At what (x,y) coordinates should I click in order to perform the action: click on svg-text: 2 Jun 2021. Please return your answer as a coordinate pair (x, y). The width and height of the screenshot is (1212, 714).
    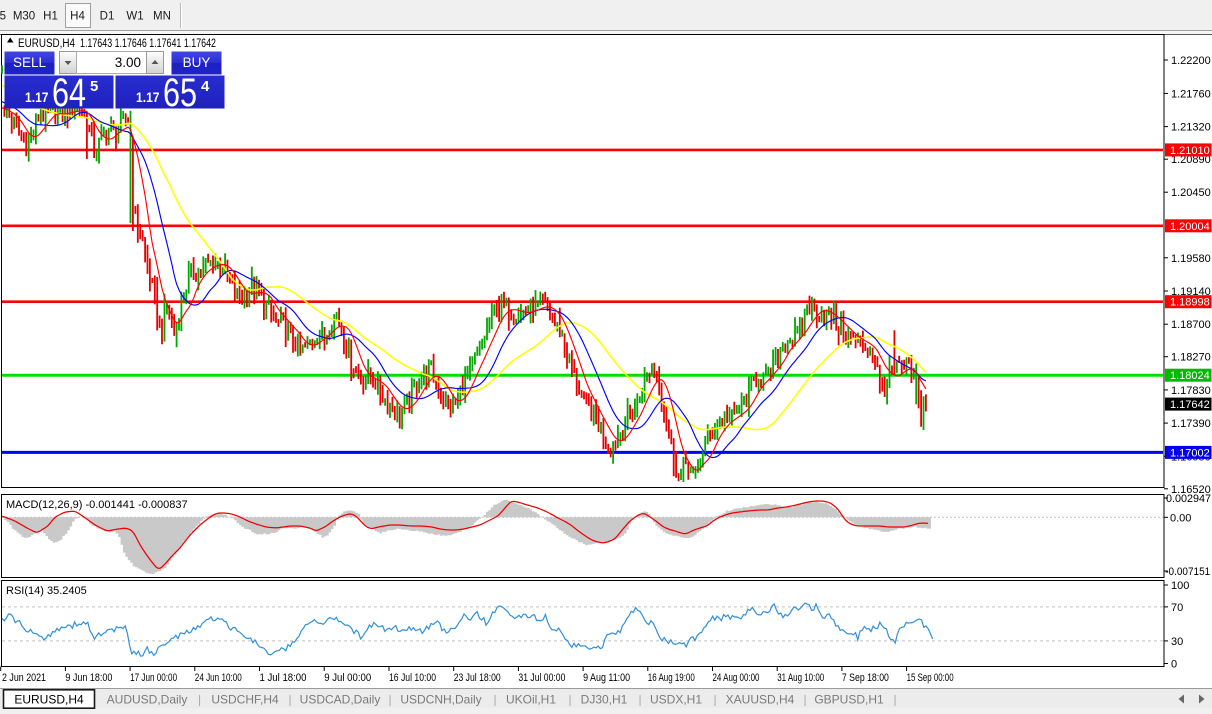
    Looking at the image, I should click on (24, 678).